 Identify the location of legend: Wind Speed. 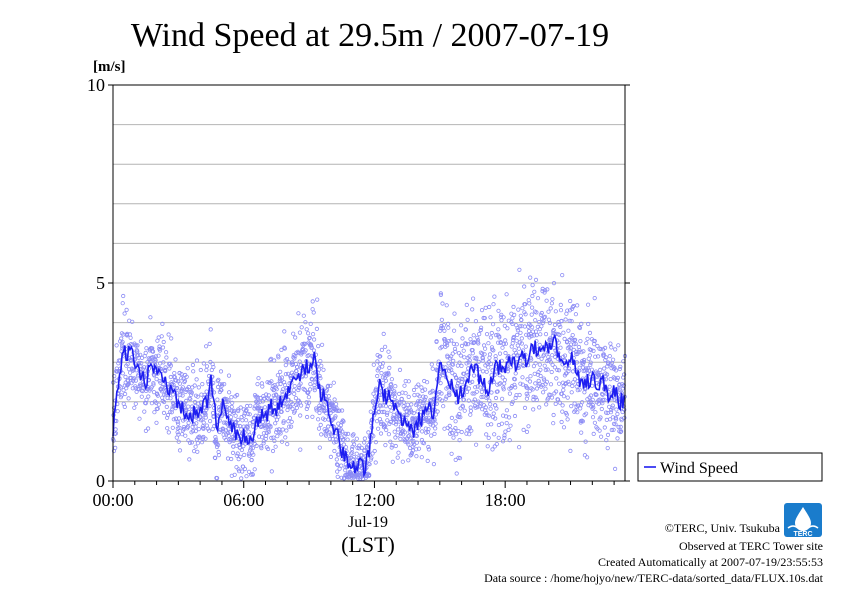
(730, 467).